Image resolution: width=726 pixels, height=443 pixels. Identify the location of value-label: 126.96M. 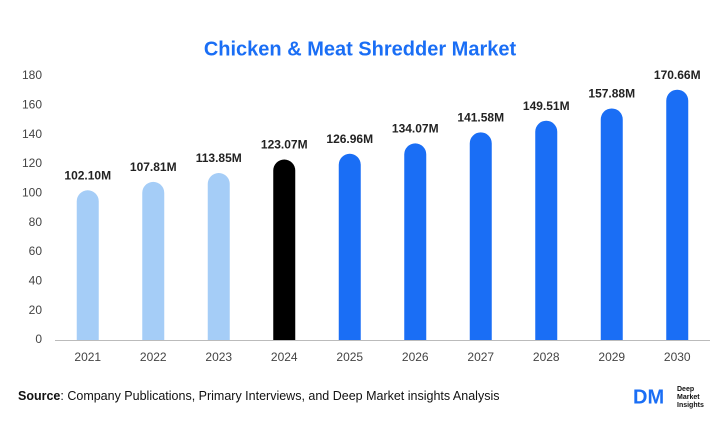
(349, 139).